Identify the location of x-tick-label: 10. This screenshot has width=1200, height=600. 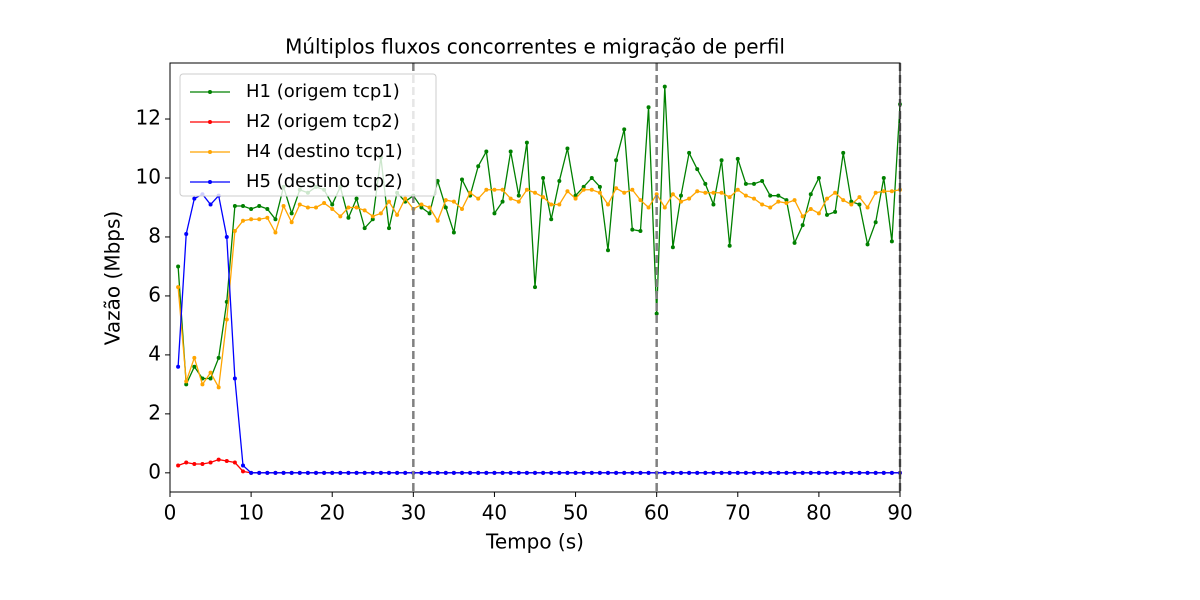
(250, 513).